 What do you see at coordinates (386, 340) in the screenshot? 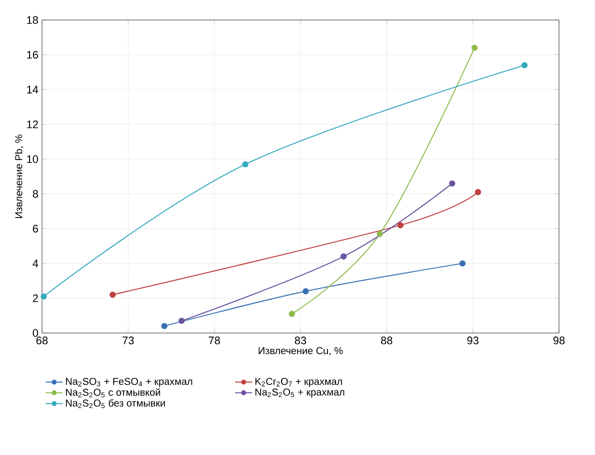
I see `x-tick-label: 88` at bounding box center [386, 340].